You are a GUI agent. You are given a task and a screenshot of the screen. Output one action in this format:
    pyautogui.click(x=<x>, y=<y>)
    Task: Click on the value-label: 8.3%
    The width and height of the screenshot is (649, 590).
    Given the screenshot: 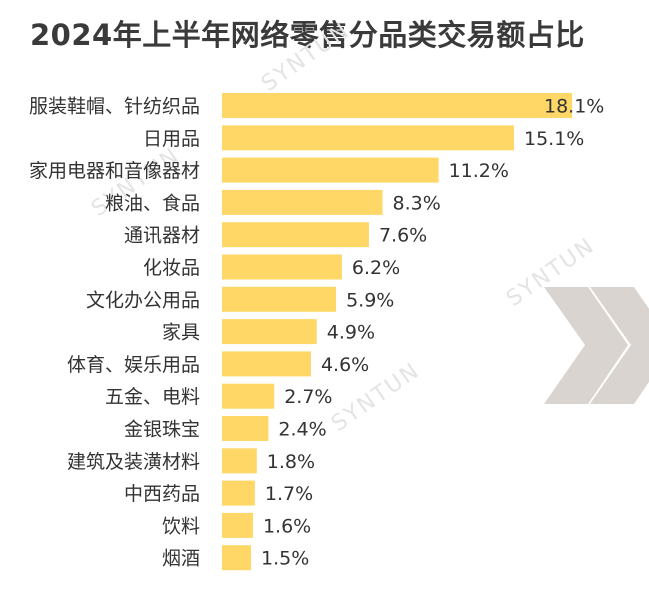 What is the action you would take?
    pyautogui.click(x=416, y=203)
    